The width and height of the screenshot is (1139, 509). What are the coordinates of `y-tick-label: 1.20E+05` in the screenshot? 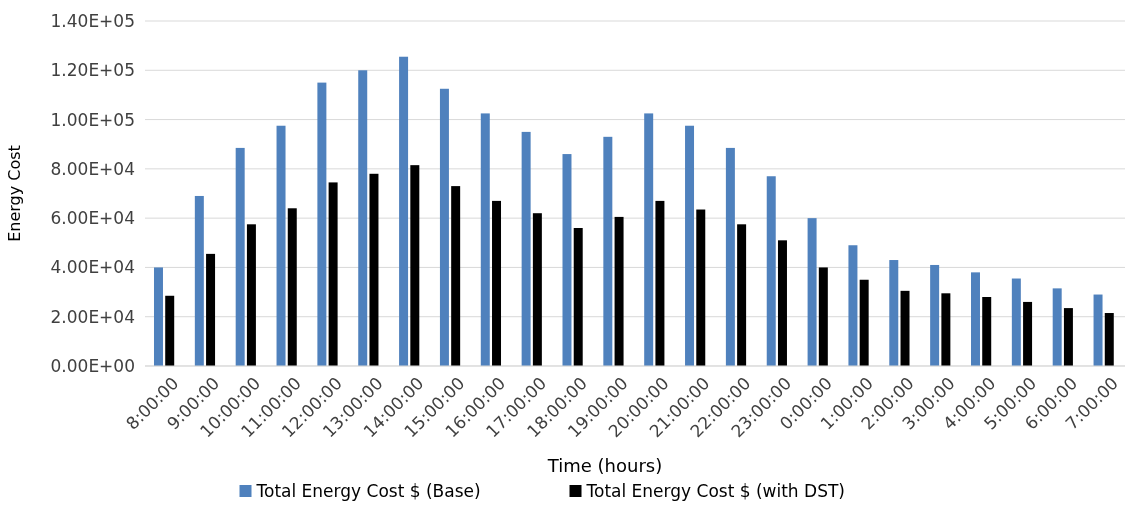 It's located at (92, 70).